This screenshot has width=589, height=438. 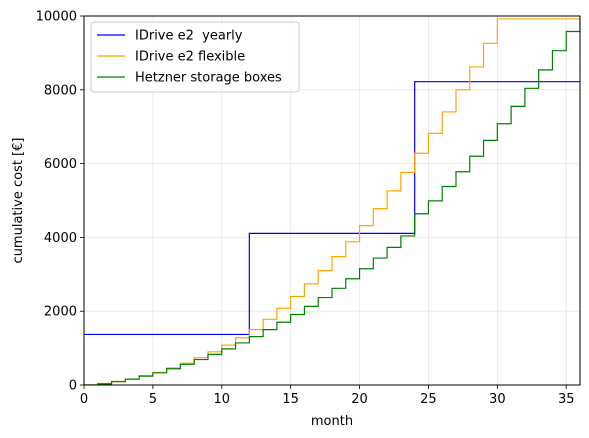 What do you see at coordinates (208, 78) in the screenshot?
I see `legend-label-2: Hetzner storage boxes` at bounding box center [208, 78].